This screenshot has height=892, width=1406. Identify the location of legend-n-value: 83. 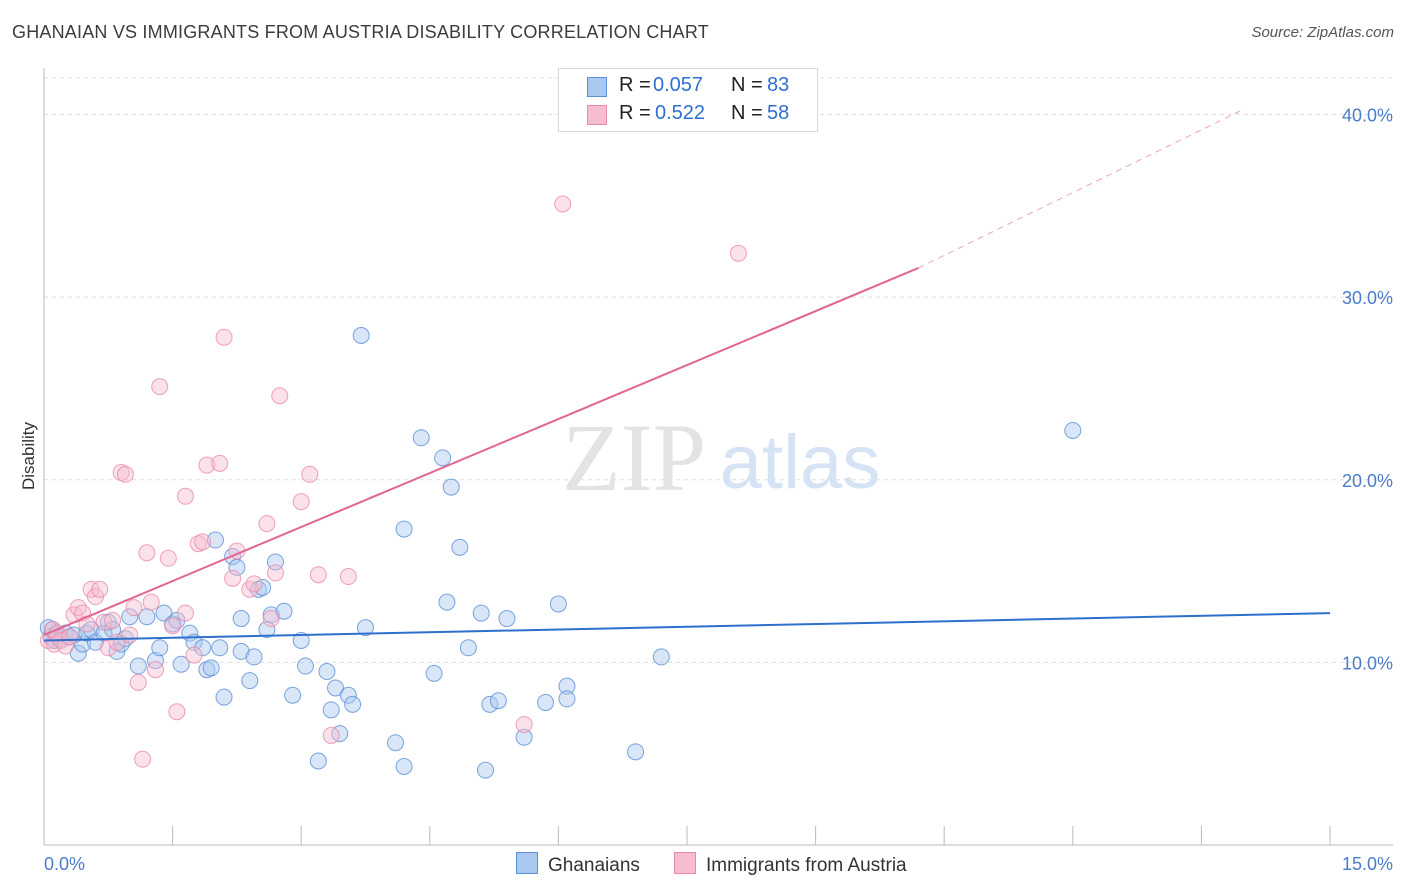
(778, 85).